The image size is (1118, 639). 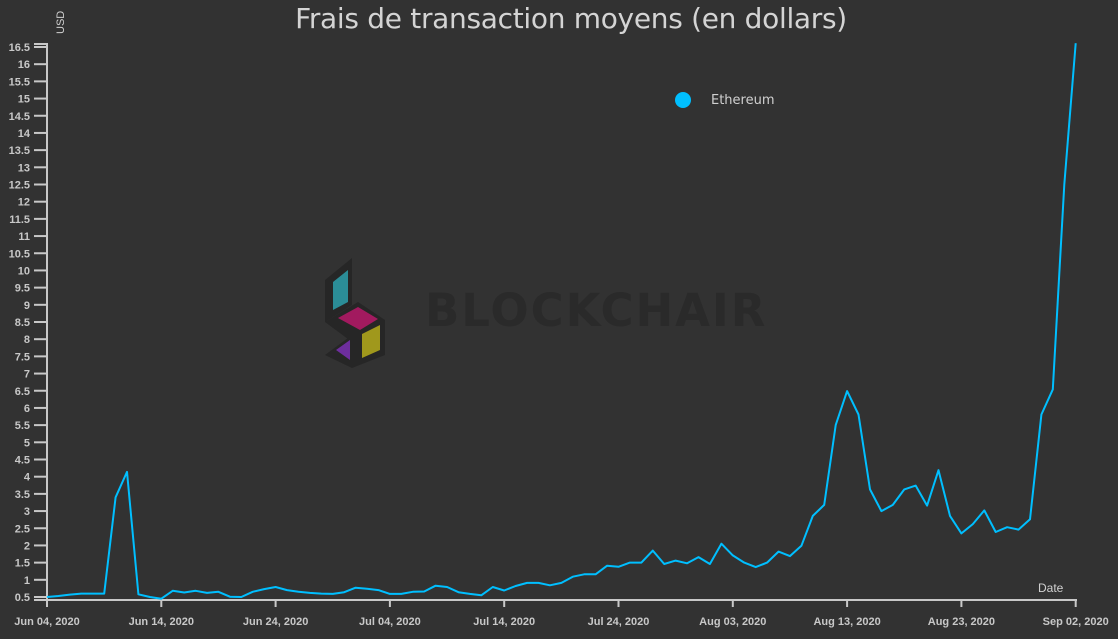 What do you see at coordinates (22, 461) in the screenshot?
I see `y-tick-label: 4.5` at bounding box center [22, 461].